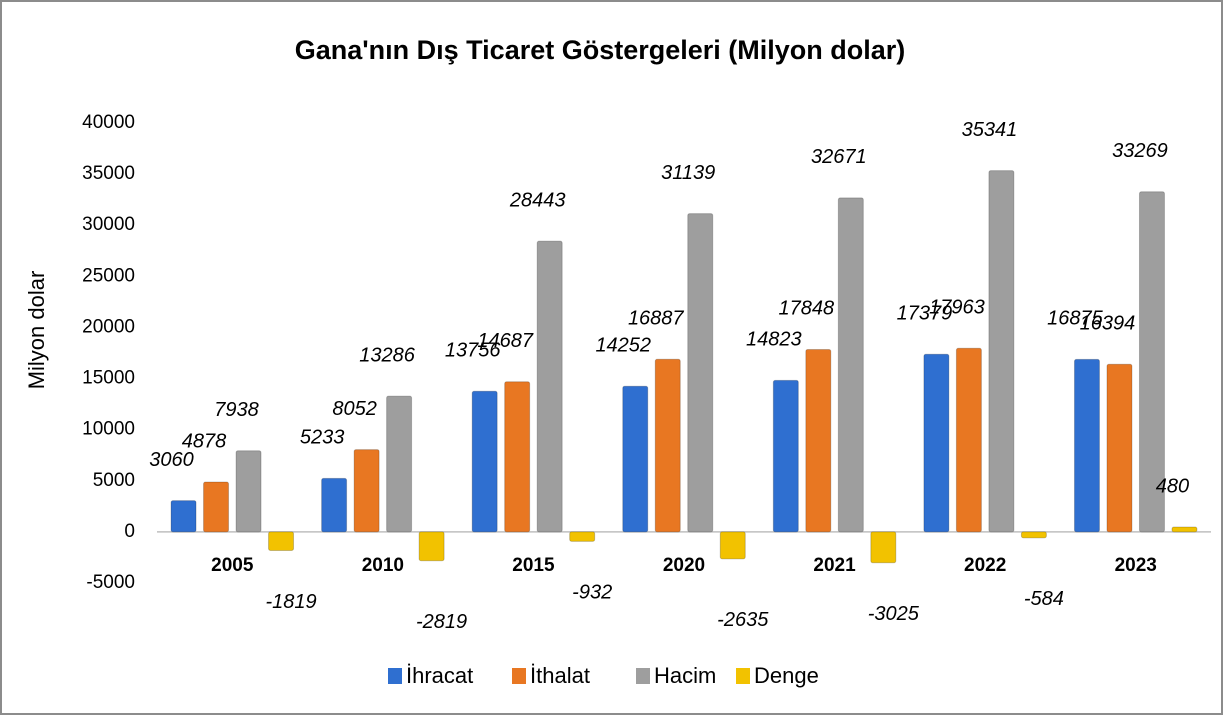  What do you see at coordinates (685, 675) in the screenshot?
I see `legend-label: Hacim` at bounding box center [685, 675].